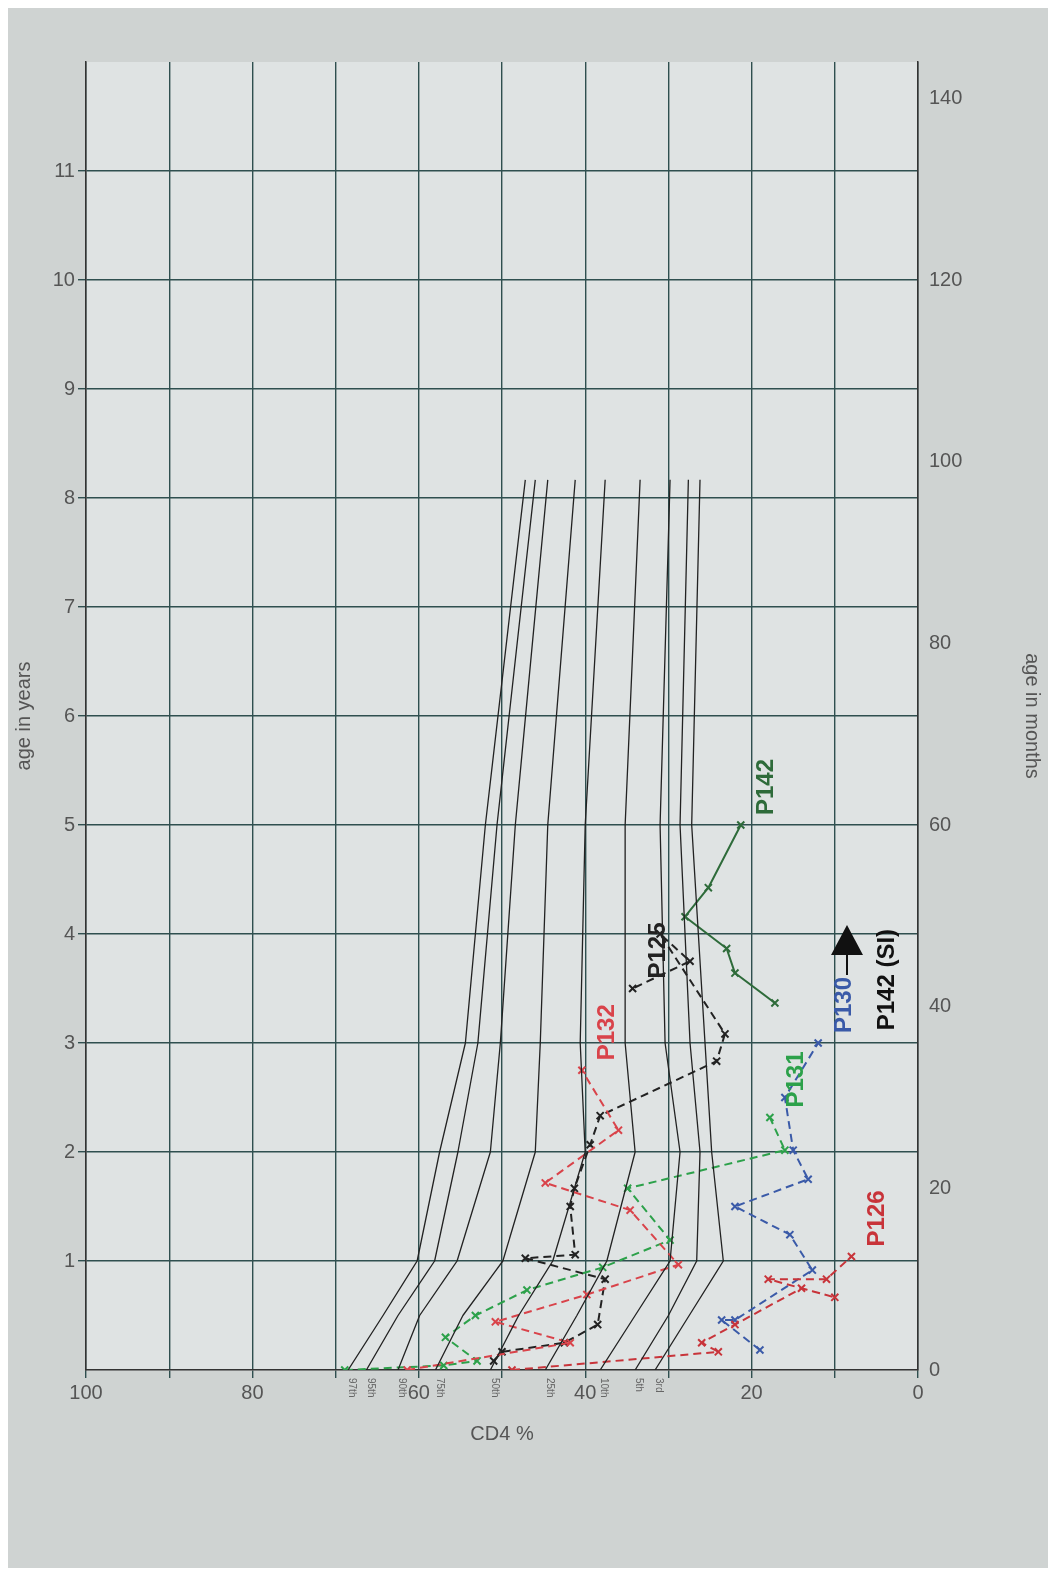 The image size is (1062, 1575). Describe the element at coordinates (585, 1391) in the screenshot. I see `x-tick-label: 40` at that location.